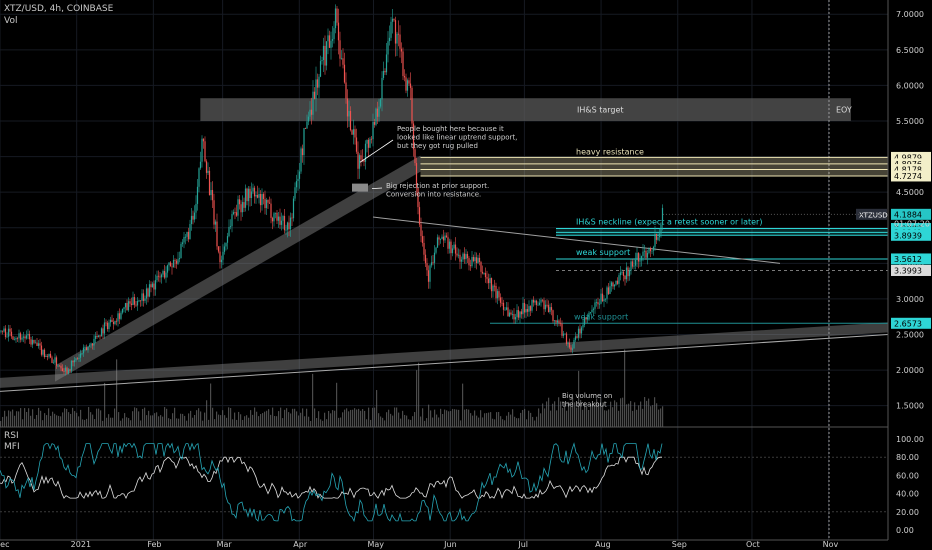  What do you see at coordinates (225, 544) in the screenshot?
I see `x-tick-label: Mar` at bounding box center [225, 544].